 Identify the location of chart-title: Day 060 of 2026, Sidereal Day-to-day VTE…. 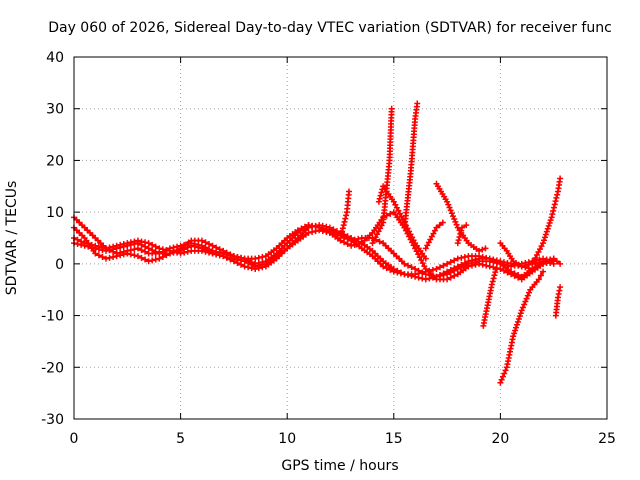
(330, 28).